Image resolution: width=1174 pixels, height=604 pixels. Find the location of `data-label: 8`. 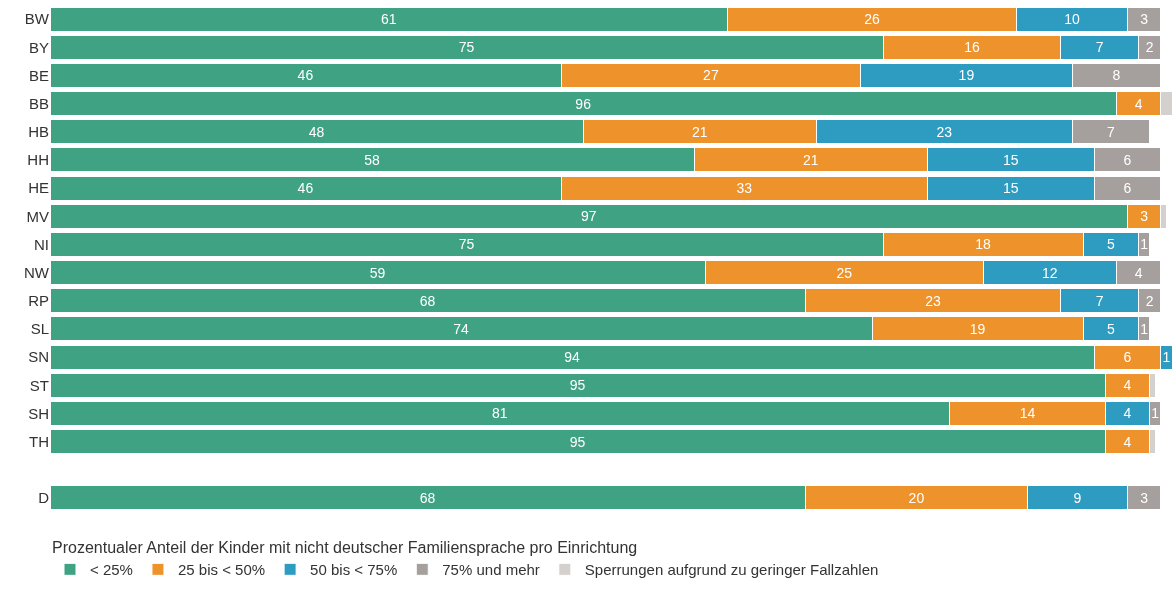

data-label: 8 is located at coordinates (1116, 75).